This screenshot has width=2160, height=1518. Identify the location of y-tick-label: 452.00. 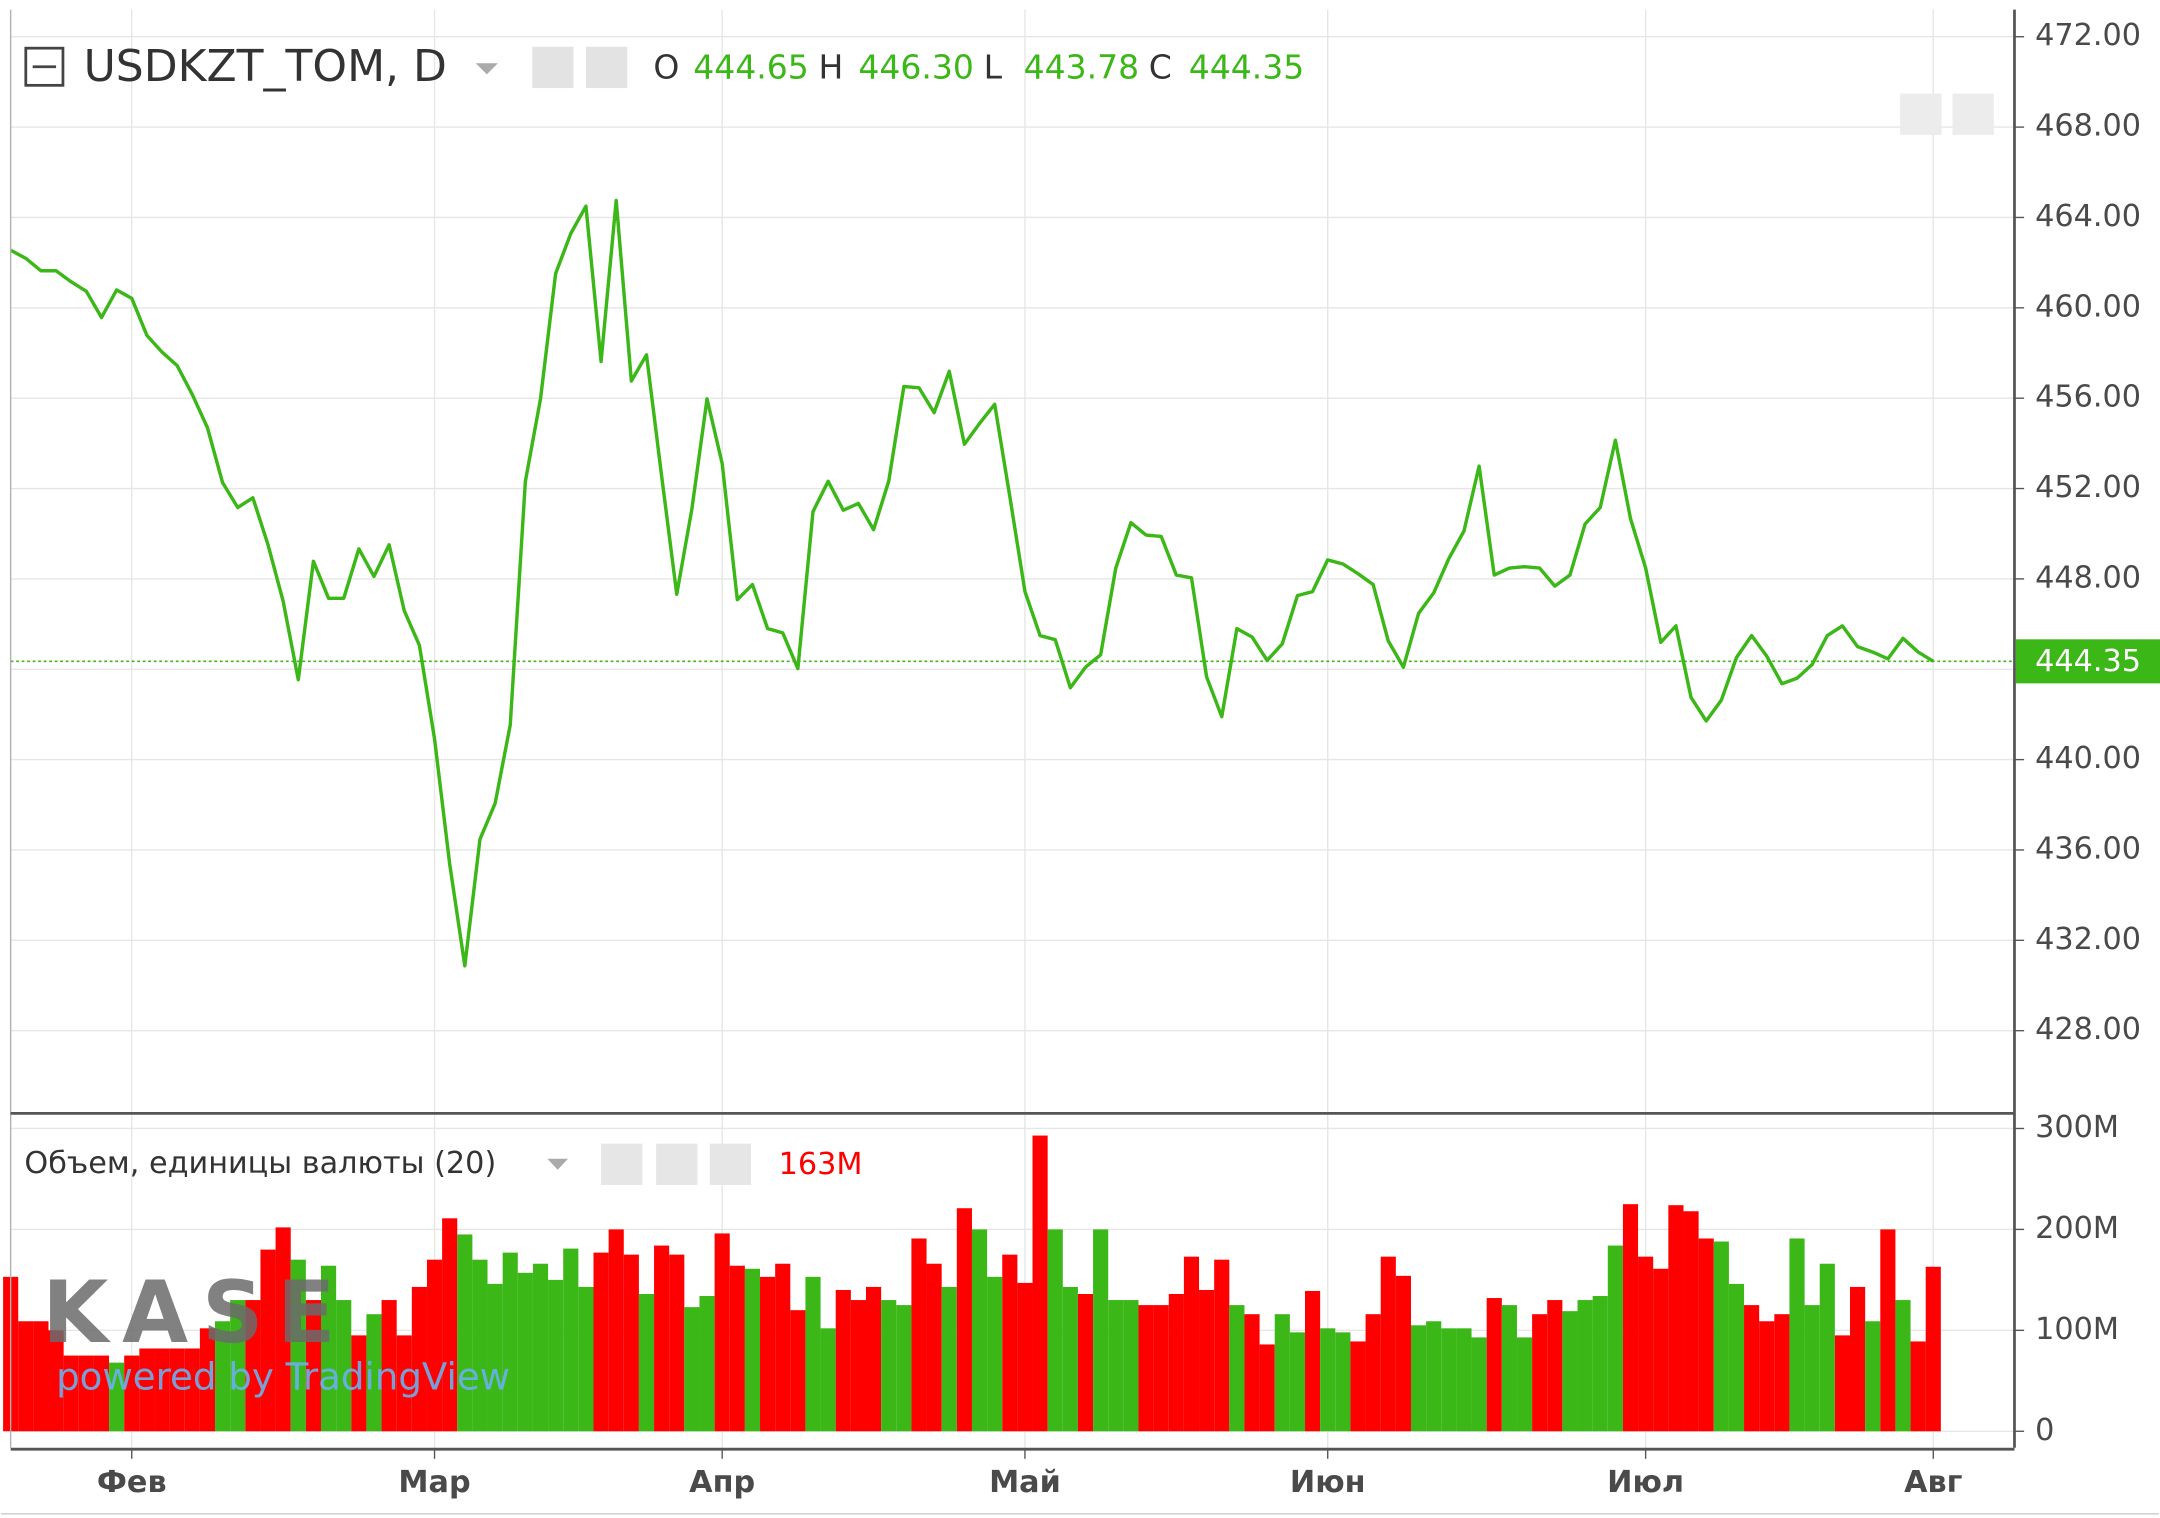
(2088, 487).